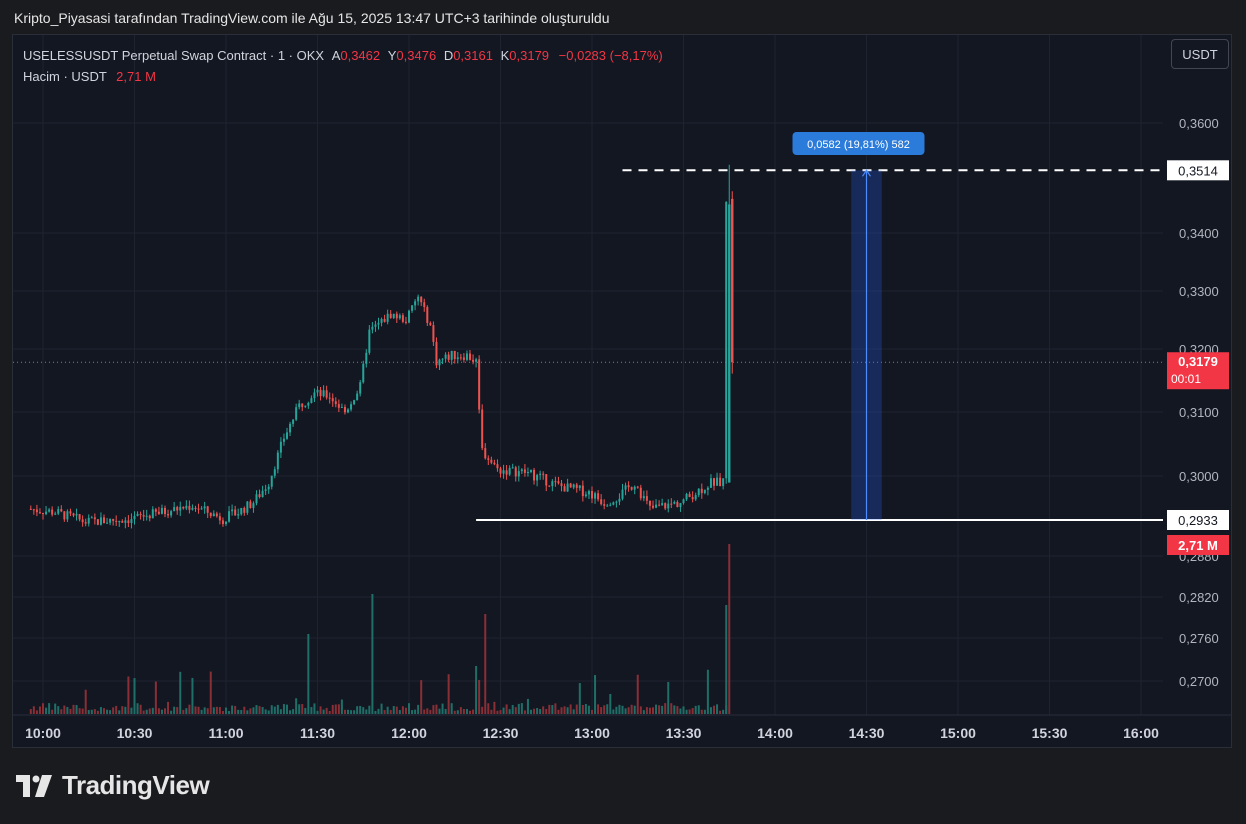 The image size is (1246, 824). What do you see at coordinates (529, 55) in the screenshot?
I see `legend-close: 0,3179` at bounding box center [529, 55].